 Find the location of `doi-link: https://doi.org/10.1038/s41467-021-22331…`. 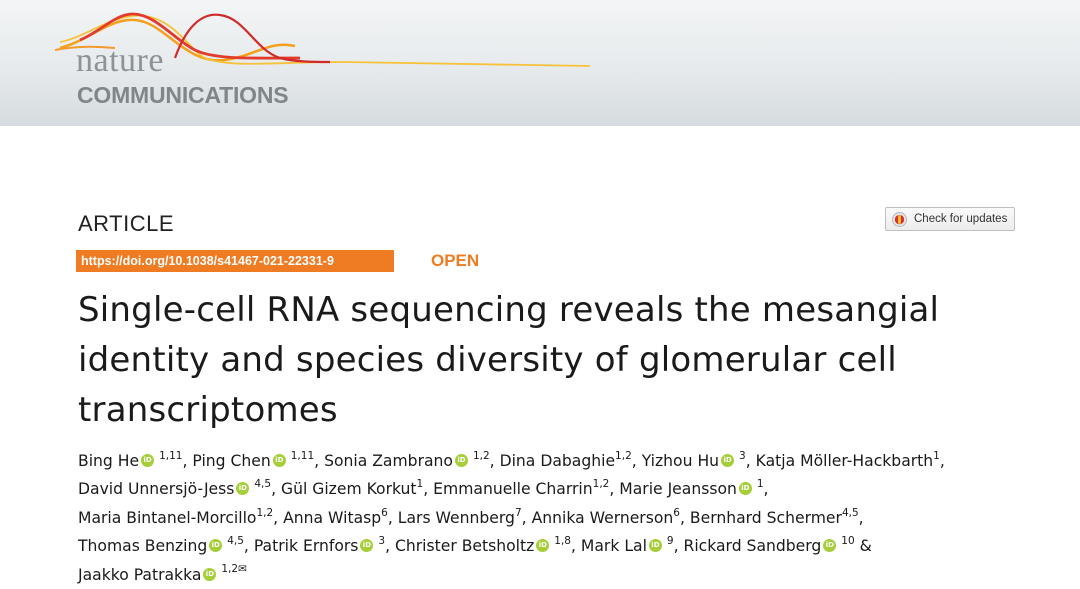

doi-link: https://doi.org/10.1038/s41467-021-22331… is located at coordinates (235, 261).